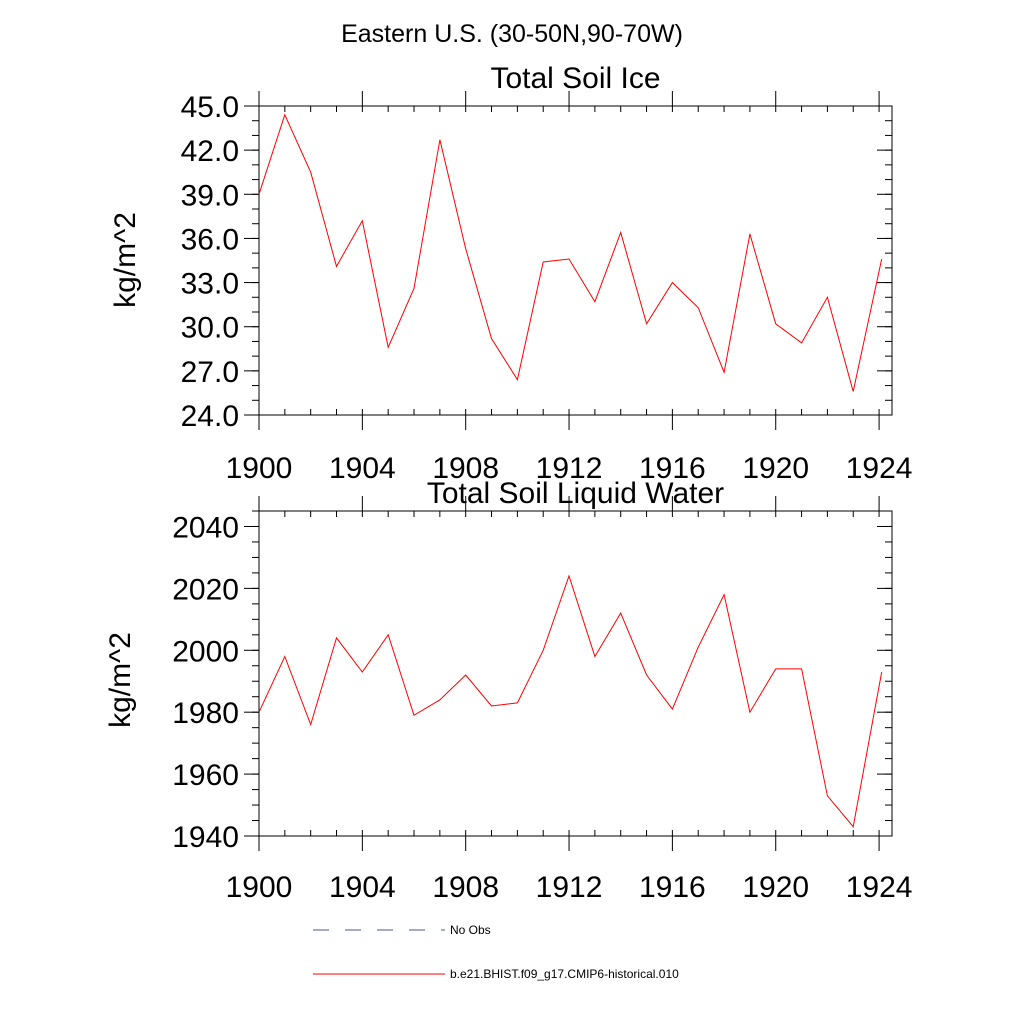  What do you see at coordinates (259, 887) in the screenshot?
I see `soil-liquid-water-x-tick-label: 1900` at bounding box center [259, 887].